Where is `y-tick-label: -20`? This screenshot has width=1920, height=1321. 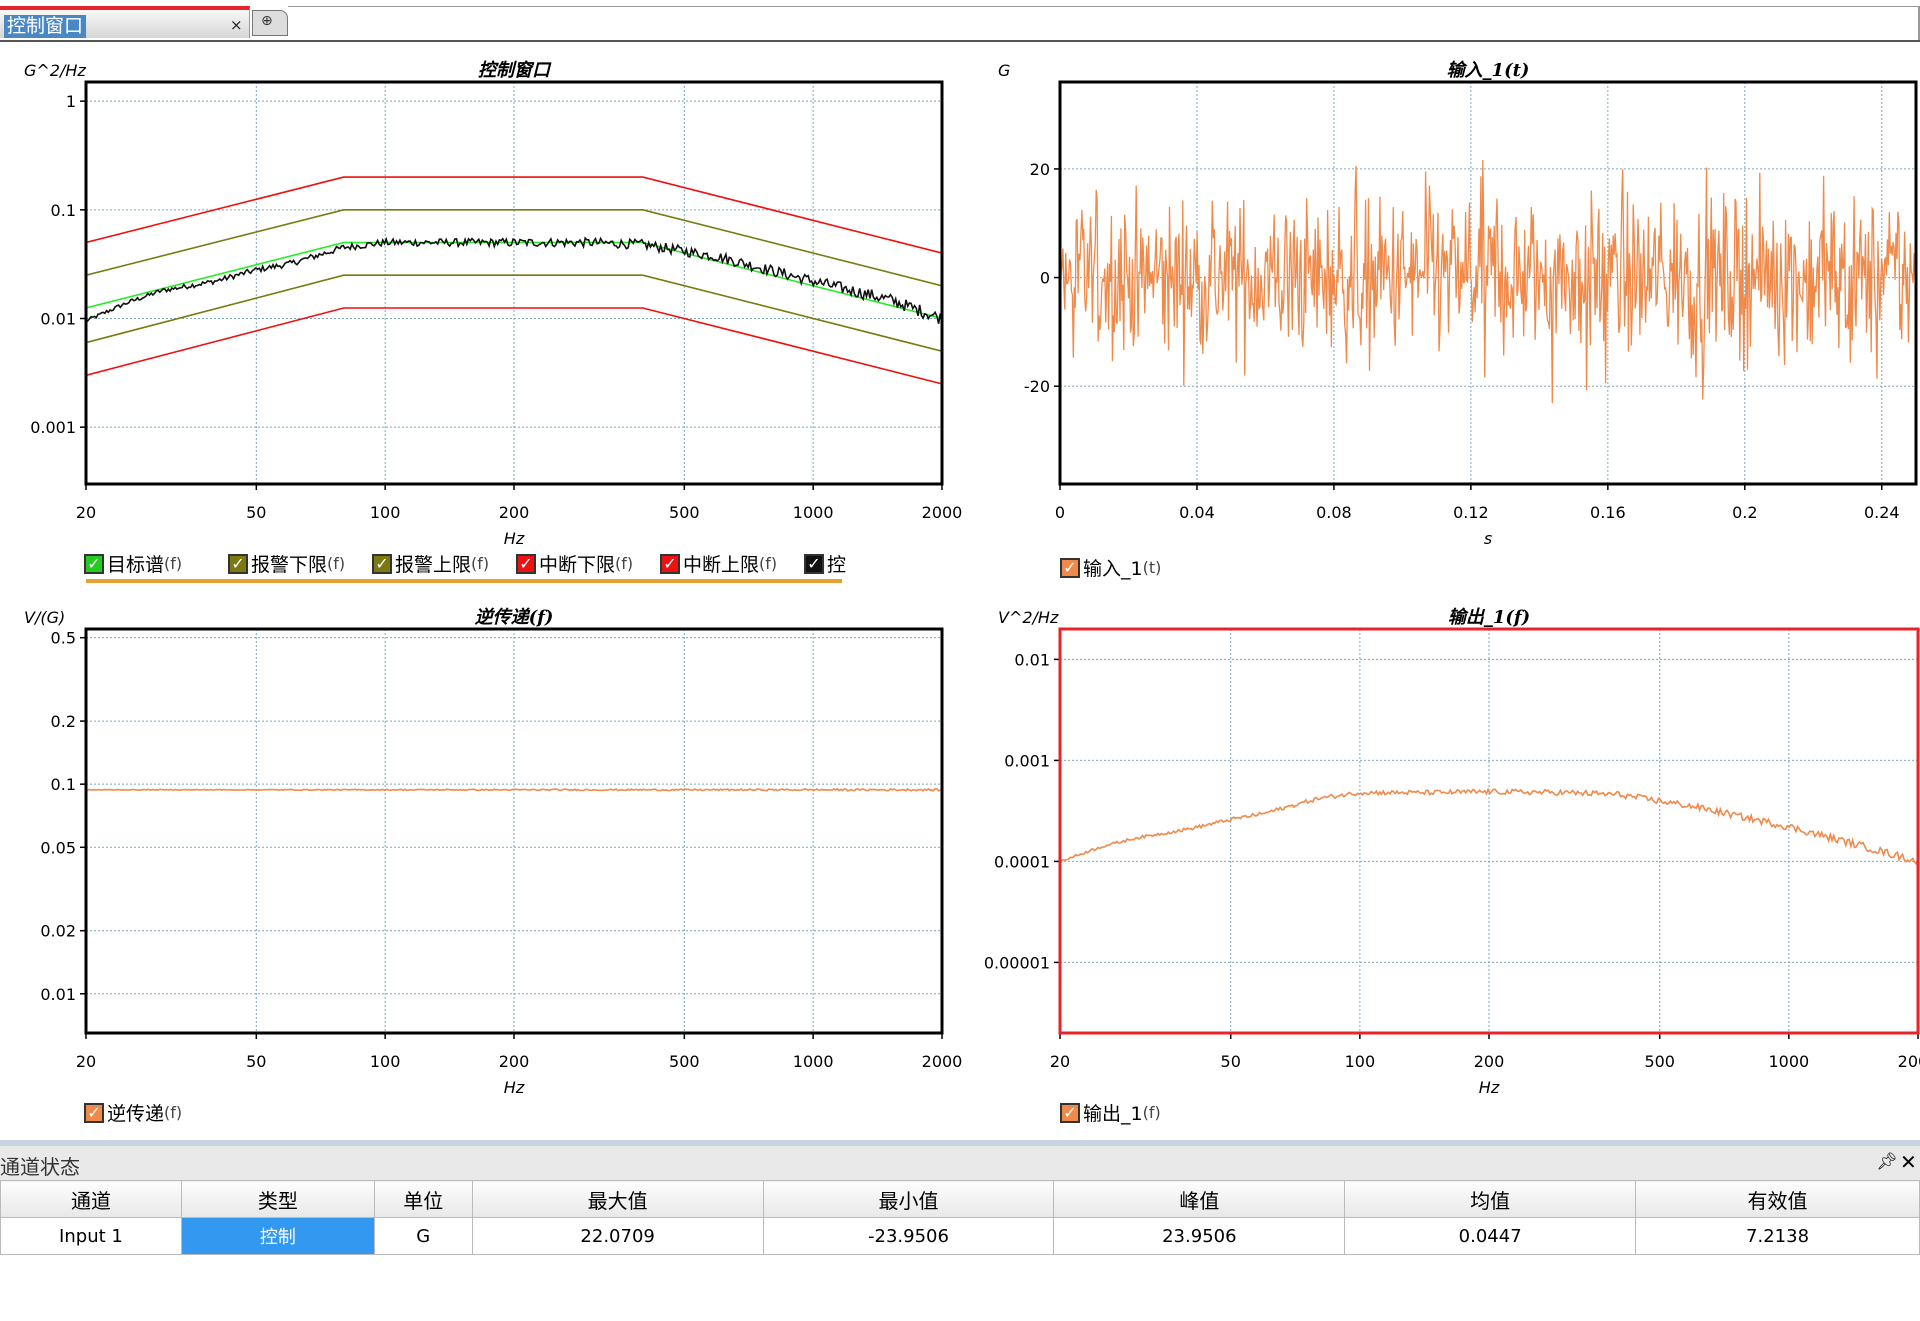 y-tick-label: -20 is located at coordinates (1037, 386).